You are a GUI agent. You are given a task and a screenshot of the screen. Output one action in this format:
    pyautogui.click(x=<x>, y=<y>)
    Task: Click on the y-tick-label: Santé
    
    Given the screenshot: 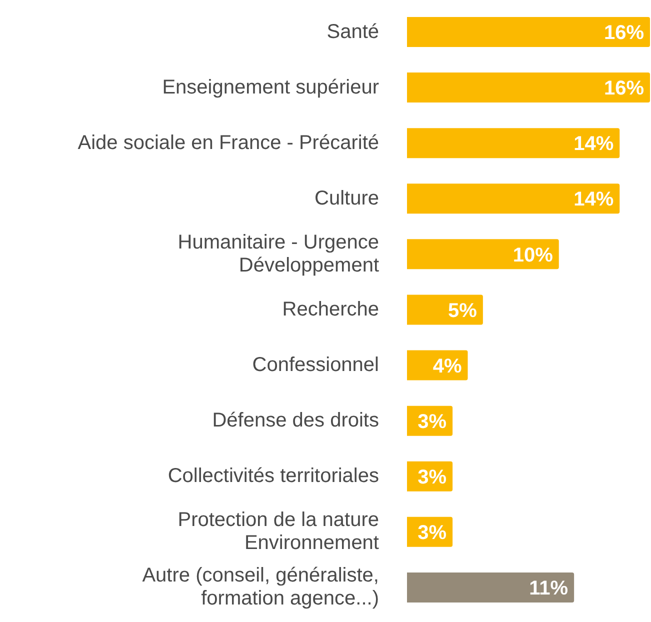 What is the action you would take?
    pyautogui.click(x=352, y=31)
    